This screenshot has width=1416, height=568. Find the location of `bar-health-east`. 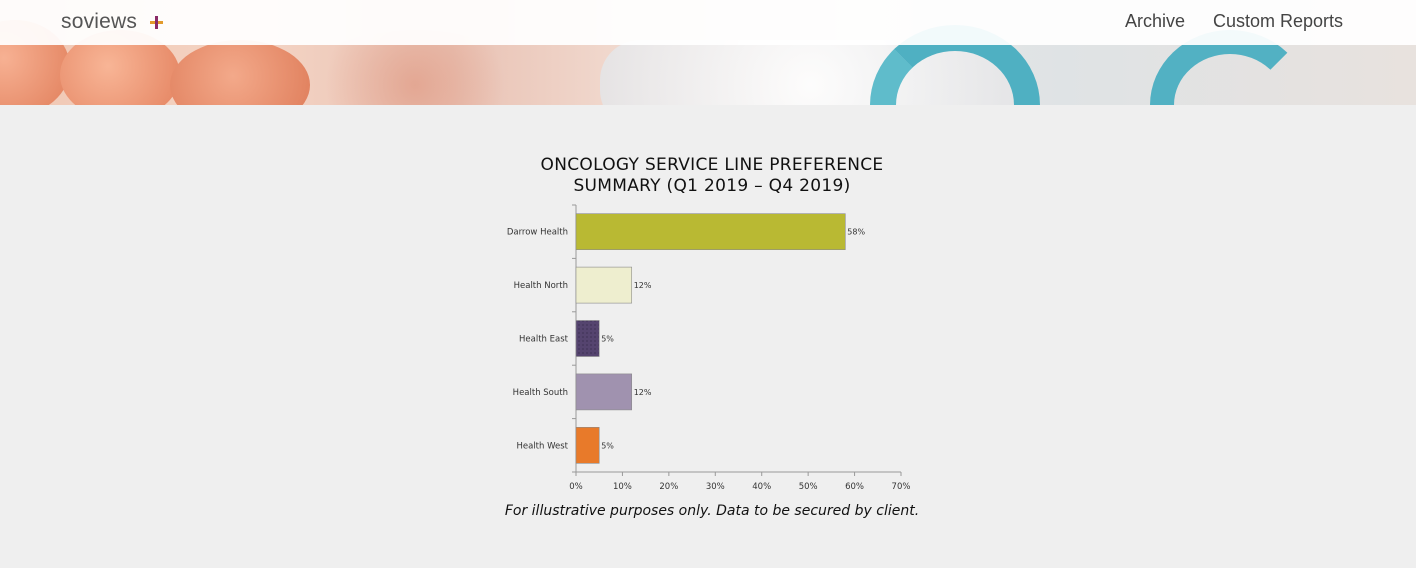

bar-health-east is located at coordinates (587, 338).